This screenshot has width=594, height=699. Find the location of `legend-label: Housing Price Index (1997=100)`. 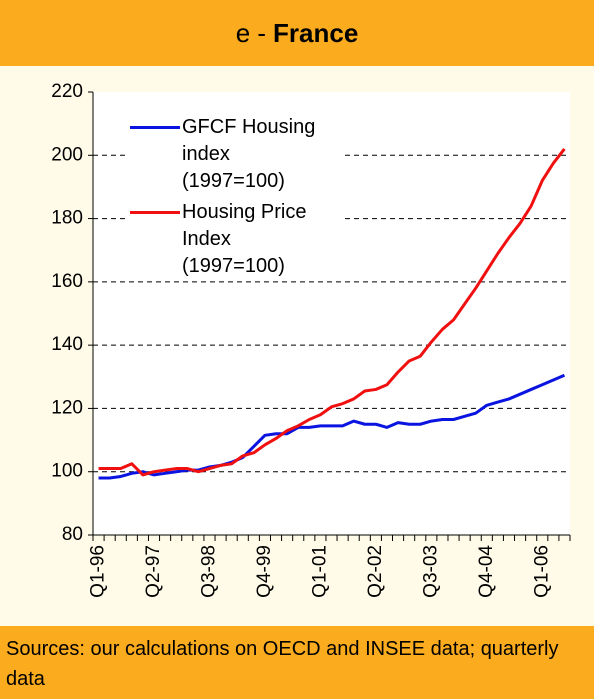

legend-label: Housing Price Index (1997=100) is located at coordinates (244, 239).